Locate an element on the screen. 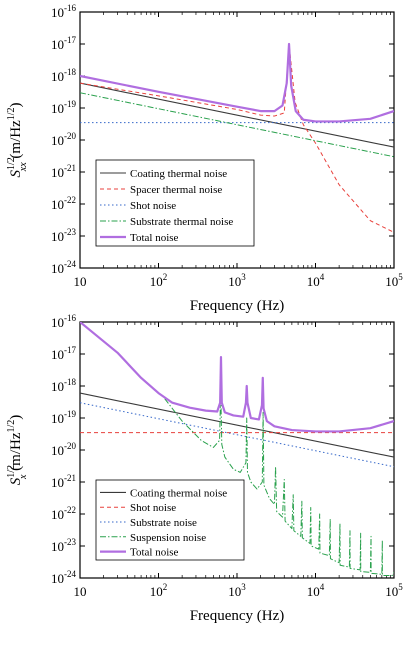  series-line-substrate-thermal-noise is located at coordinates (237, 125).